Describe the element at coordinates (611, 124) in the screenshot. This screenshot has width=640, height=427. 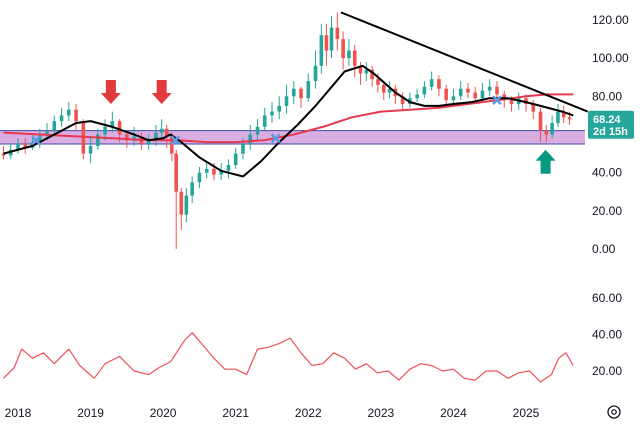
I see `last-price-tag-background` at that location.